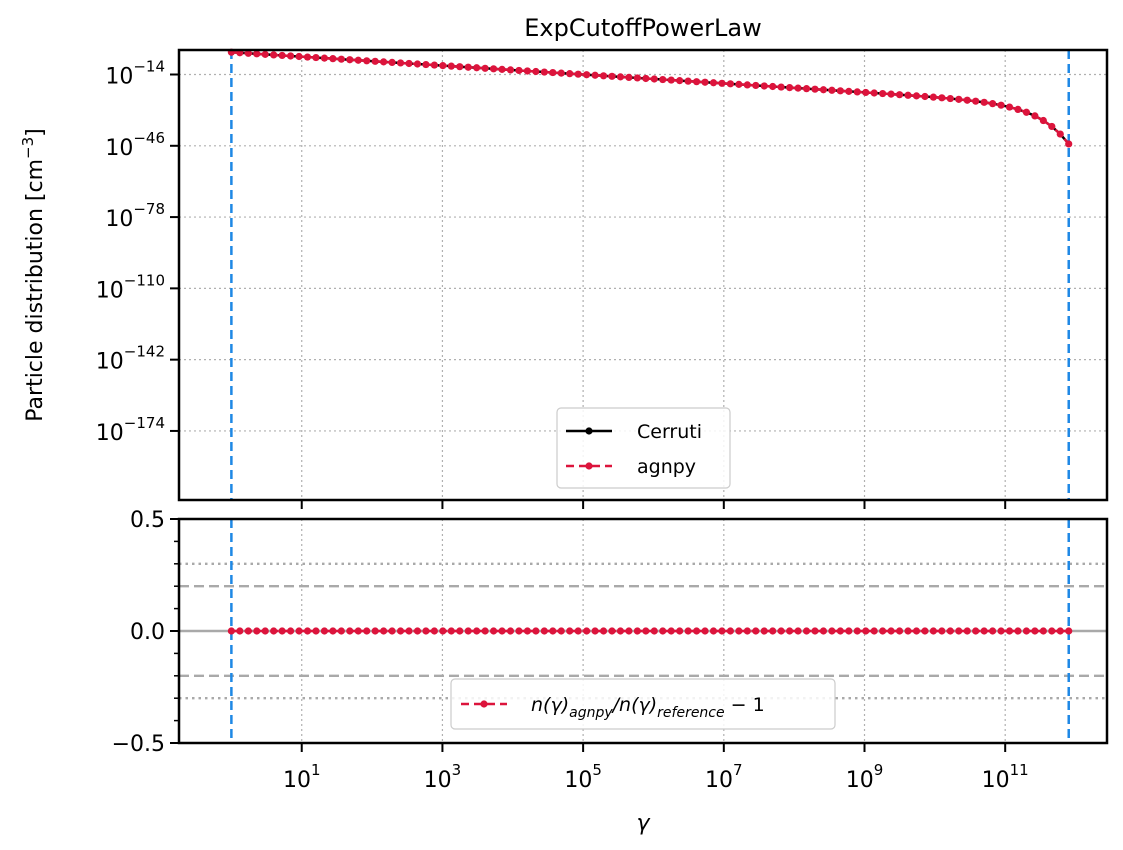 This screenshot has width=1123, height=850. I want to click on bottom-legend-label: n(γ)agnpy/n(γ)reference − 1, so click(648, 707).